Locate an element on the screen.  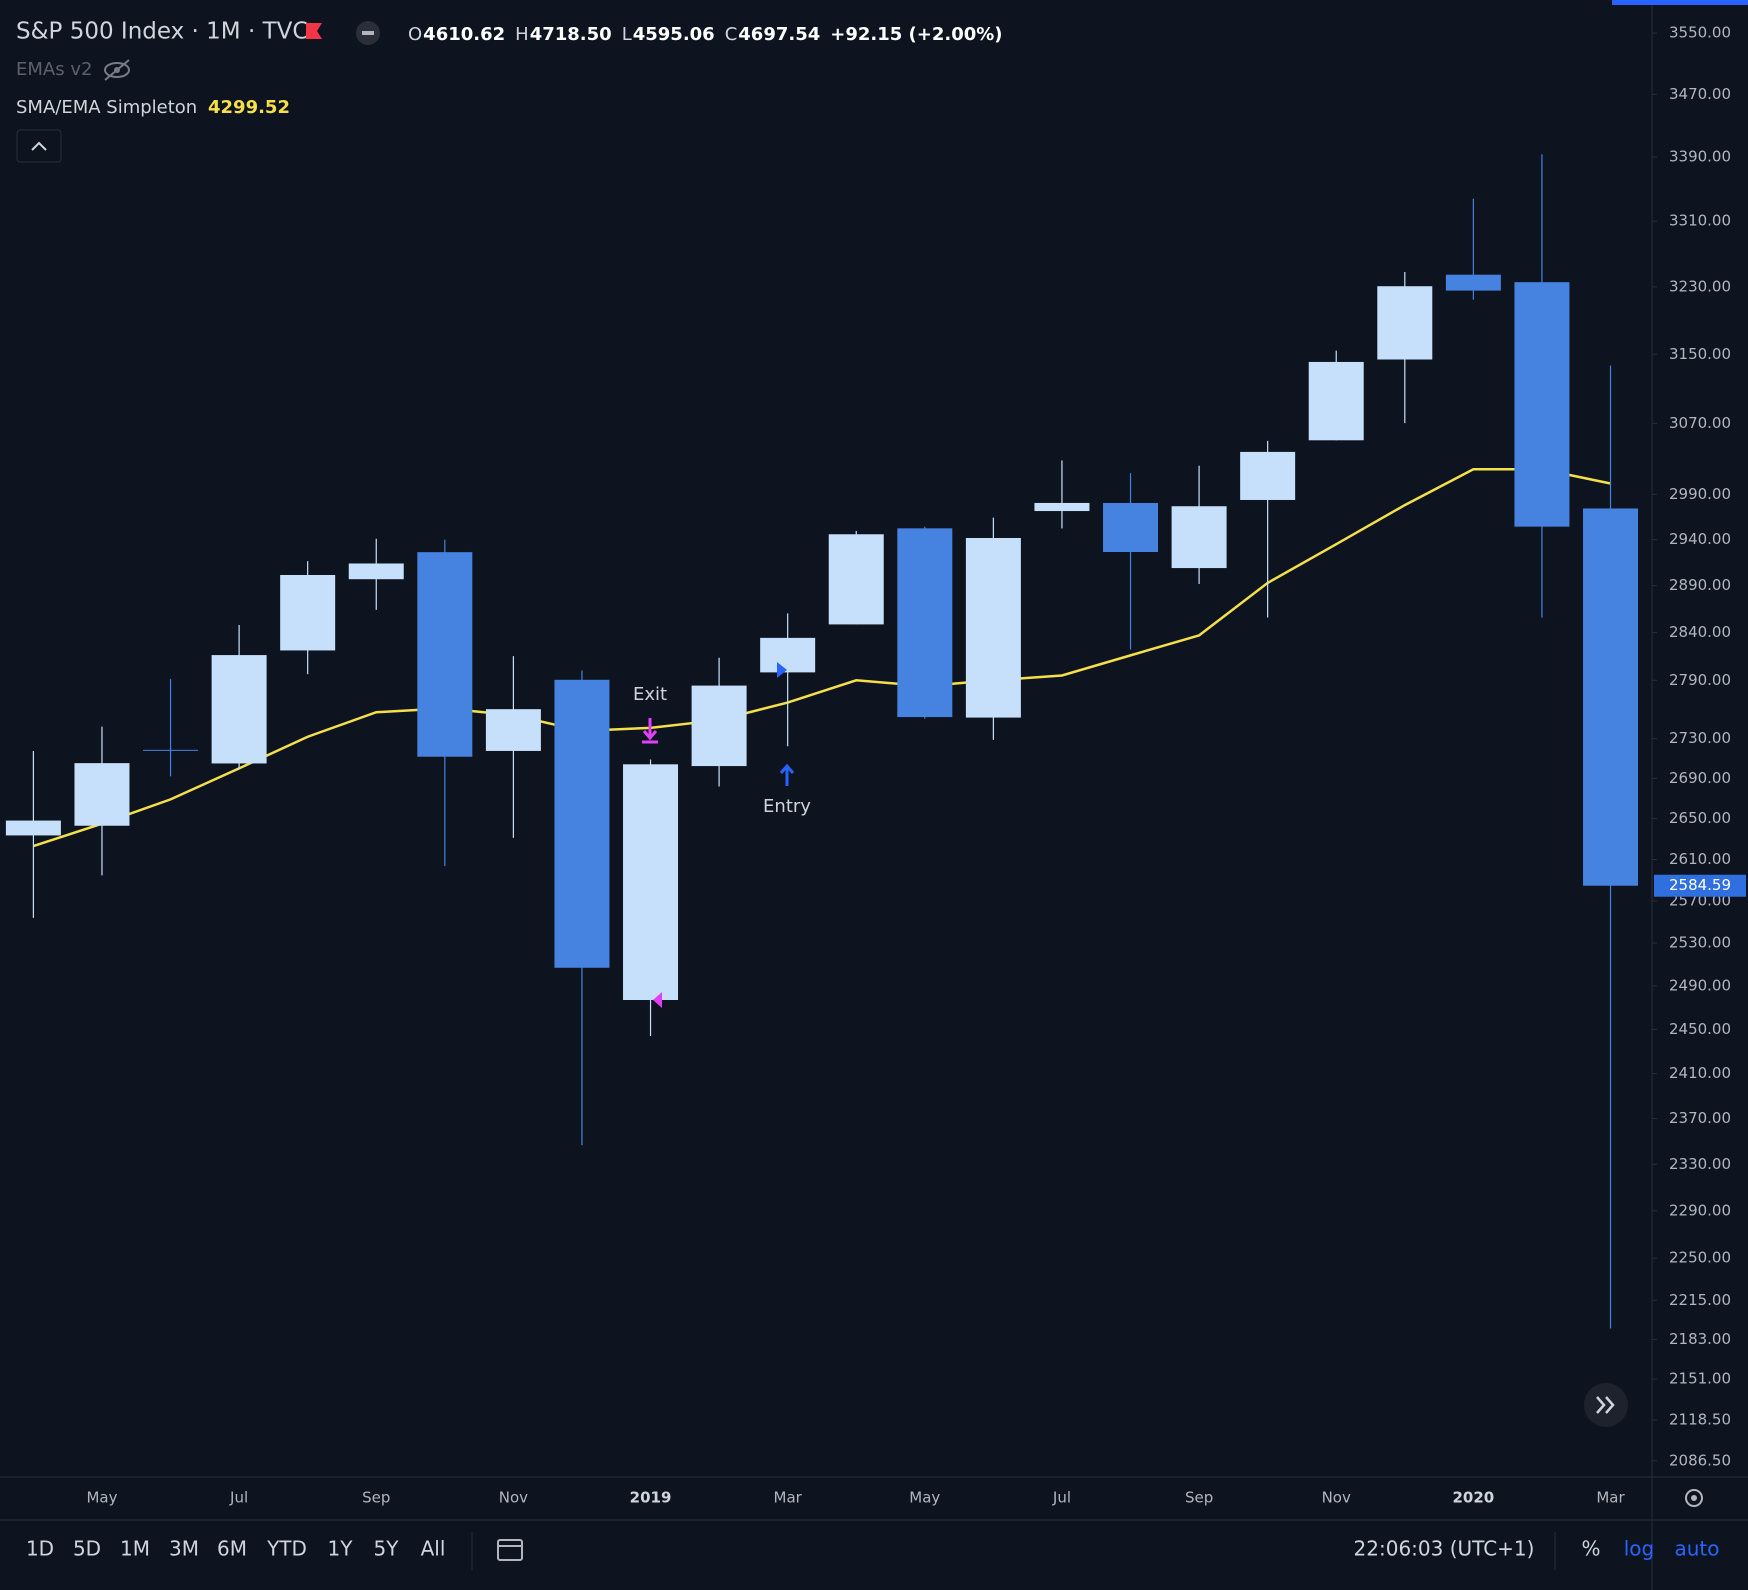
y-tick-label: 2530.00 is located at coordinates (1700, 943).